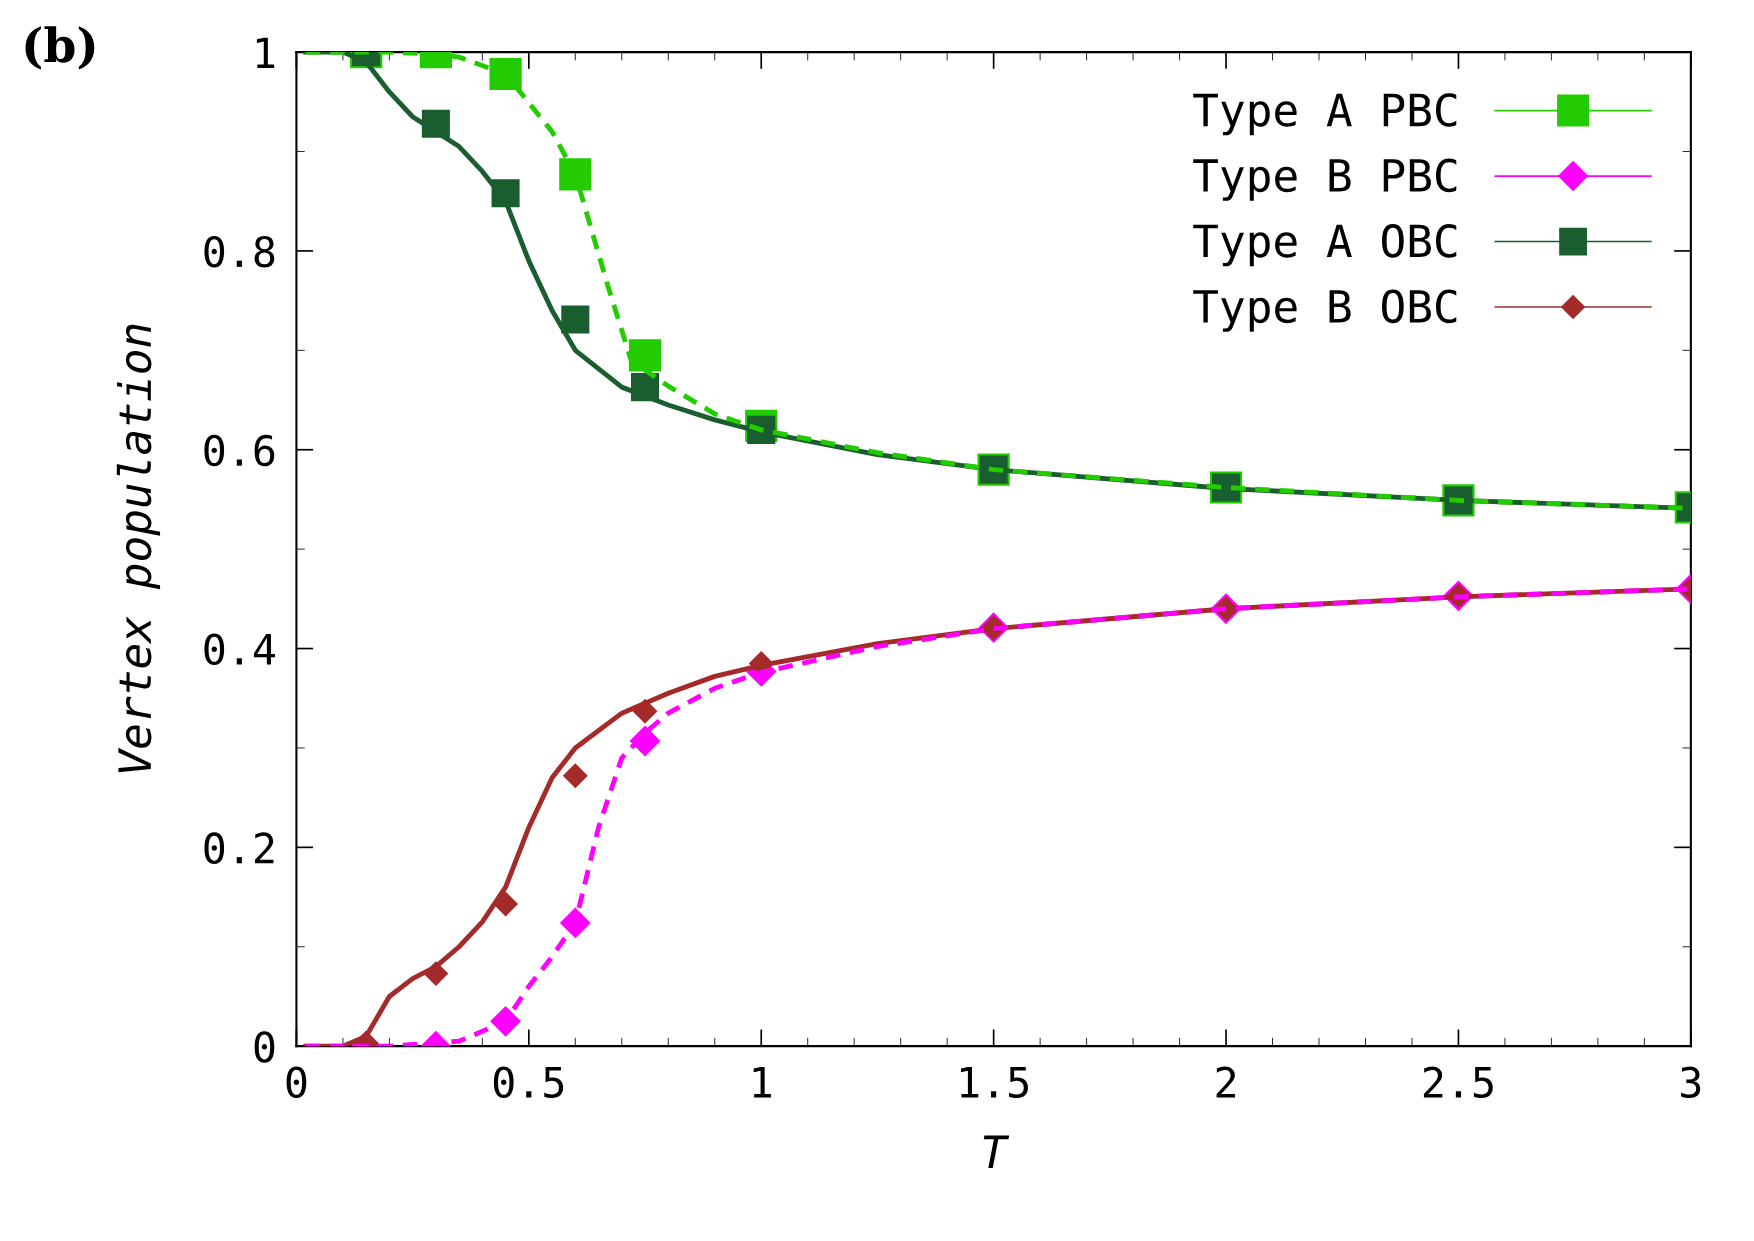  Describe the element at coordinates (138, 548) in the screenshot. I see `y-axis-title: Vertex population` at that location.